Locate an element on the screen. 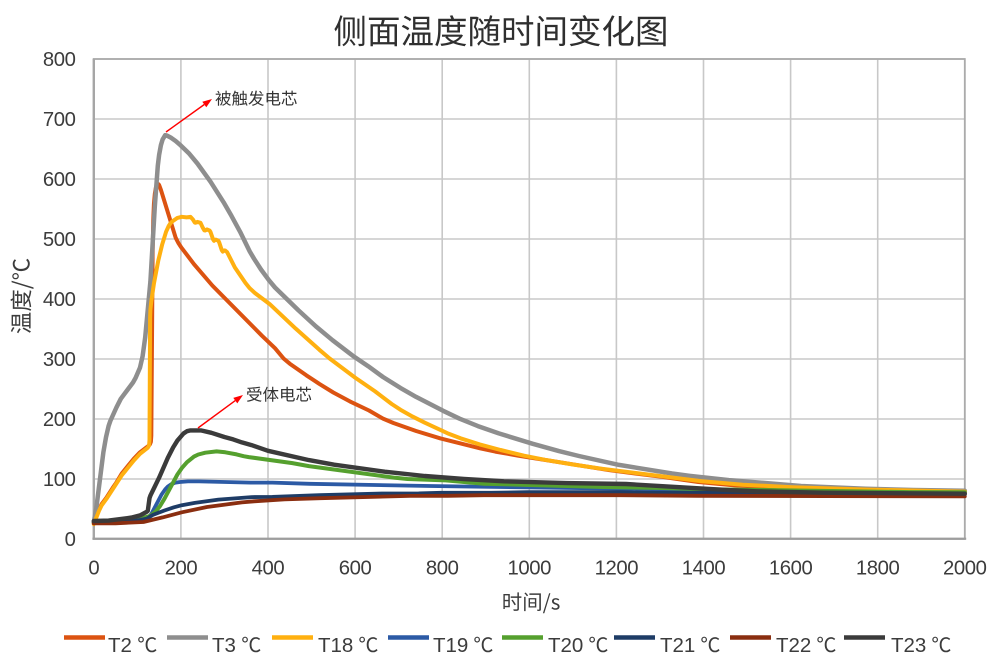  svg-text: 700 is located at coordinates (59, 120).